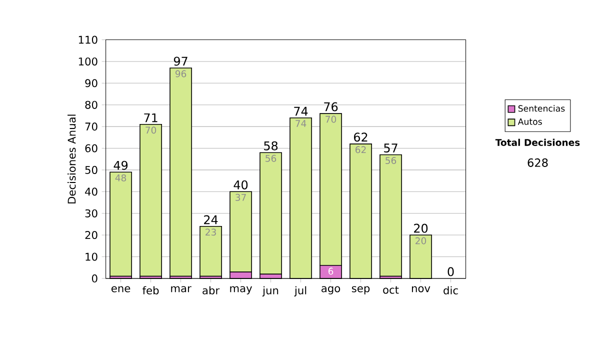 The width and height of the screenshot is (600, 338). Describe the element at coordinates (331, 107) in the screenshot. I see `total-label: 76` at that location.